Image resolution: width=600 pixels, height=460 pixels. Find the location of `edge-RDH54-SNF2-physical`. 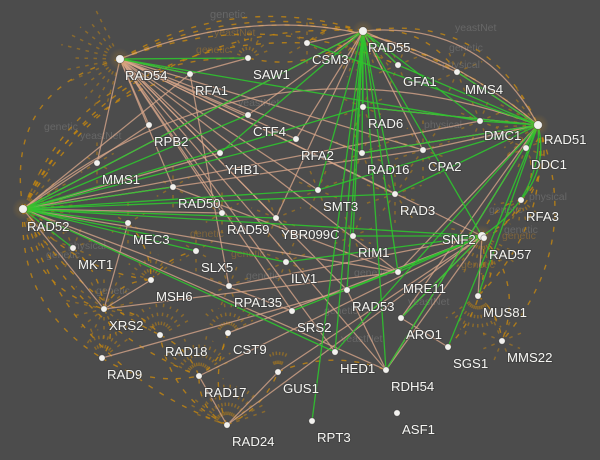

edge-RDH54-SNF2-physical is located at coordinates (434, 303).